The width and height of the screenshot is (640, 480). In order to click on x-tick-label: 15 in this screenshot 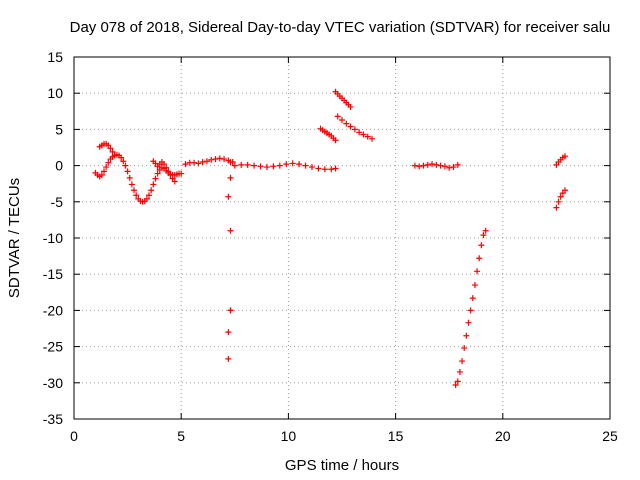, I will do `click(396, 436)`.